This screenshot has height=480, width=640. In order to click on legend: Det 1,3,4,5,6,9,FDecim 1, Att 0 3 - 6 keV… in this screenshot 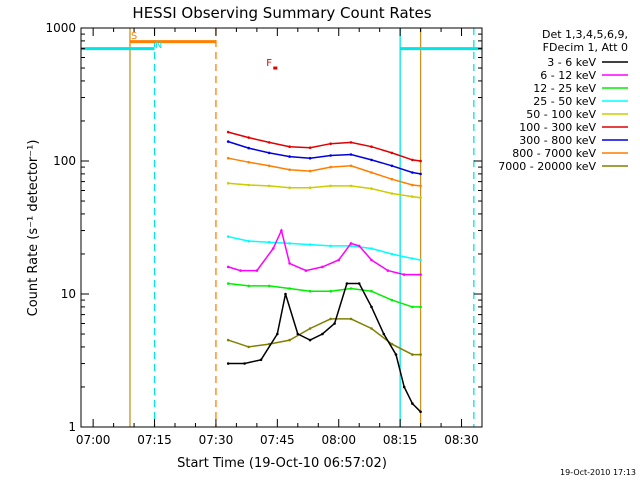, I will do `click(563, 100)`.